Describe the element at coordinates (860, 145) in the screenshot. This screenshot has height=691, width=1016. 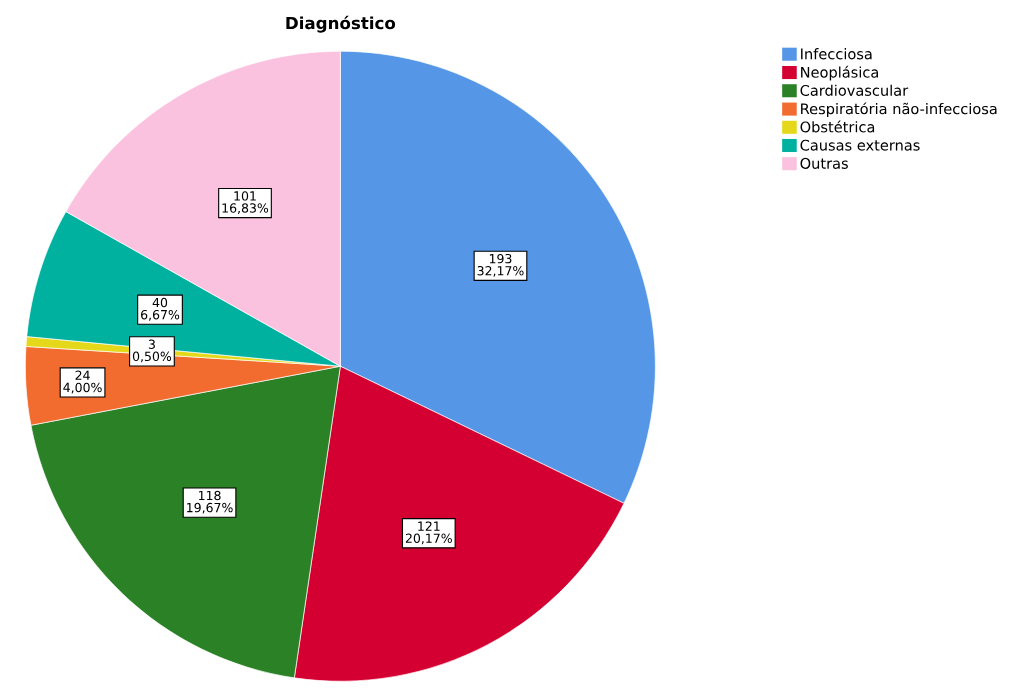
I see `legend-label: Causas externas` at that location.